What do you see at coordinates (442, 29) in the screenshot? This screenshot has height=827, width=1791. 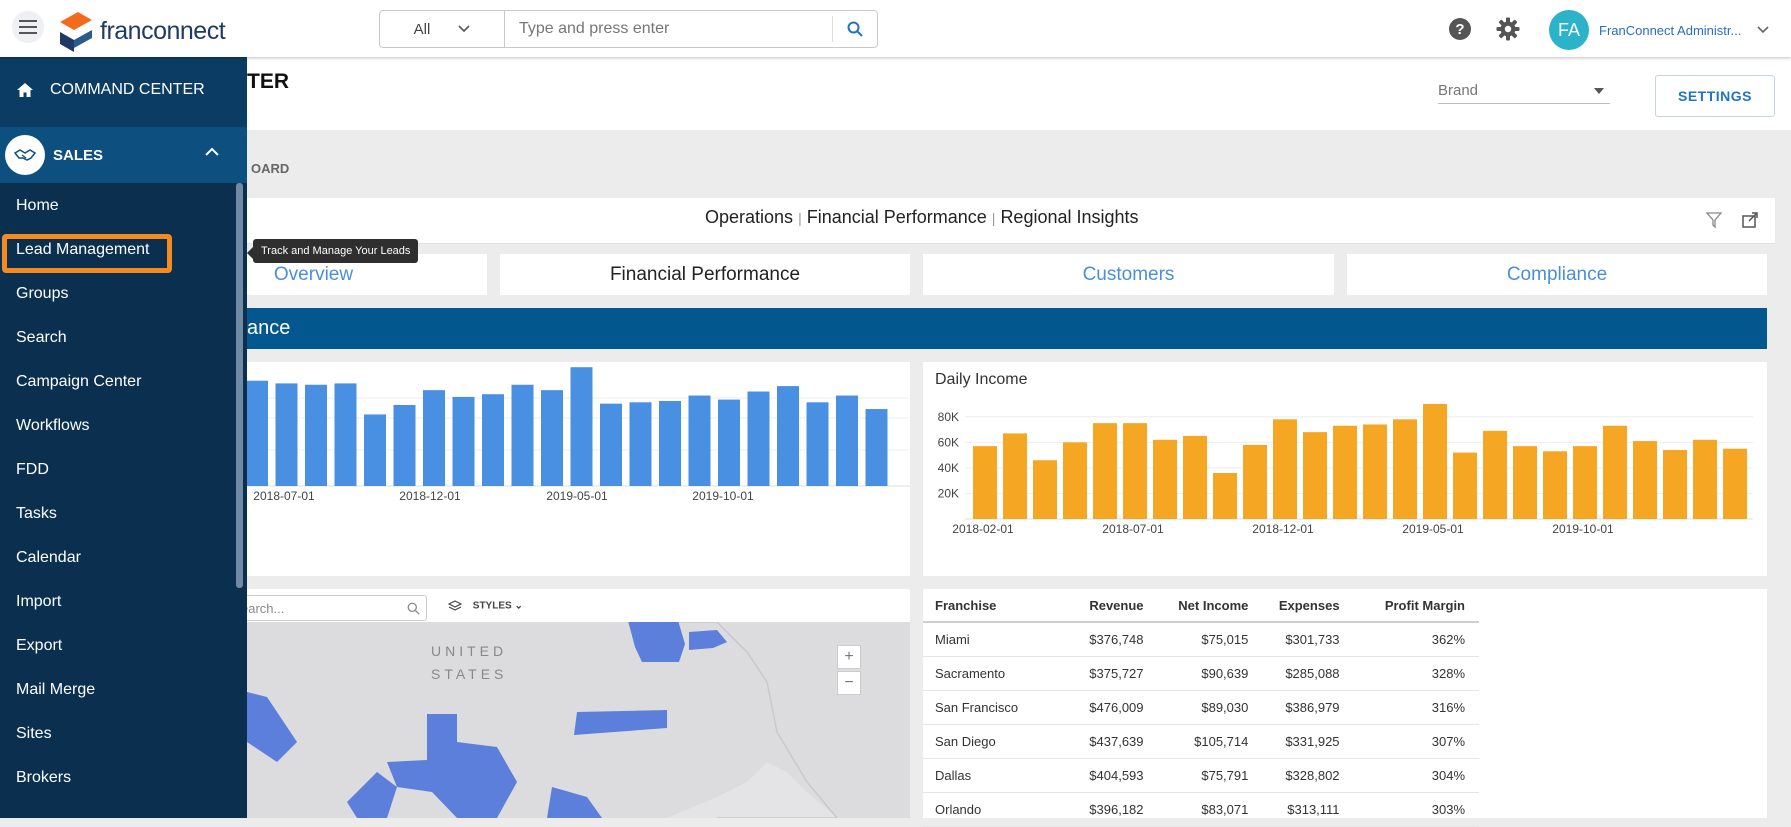 I see `search-scope-select: All` at bounding box center [442, 29].